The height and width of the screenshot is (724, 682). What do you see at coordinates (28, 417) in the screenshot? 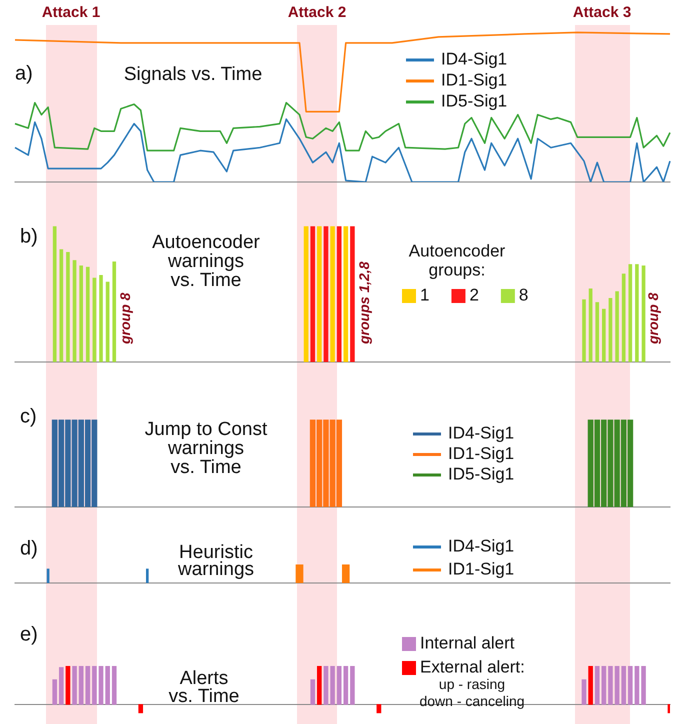
I see `annotation: c)` at bounding box center [28, 417].